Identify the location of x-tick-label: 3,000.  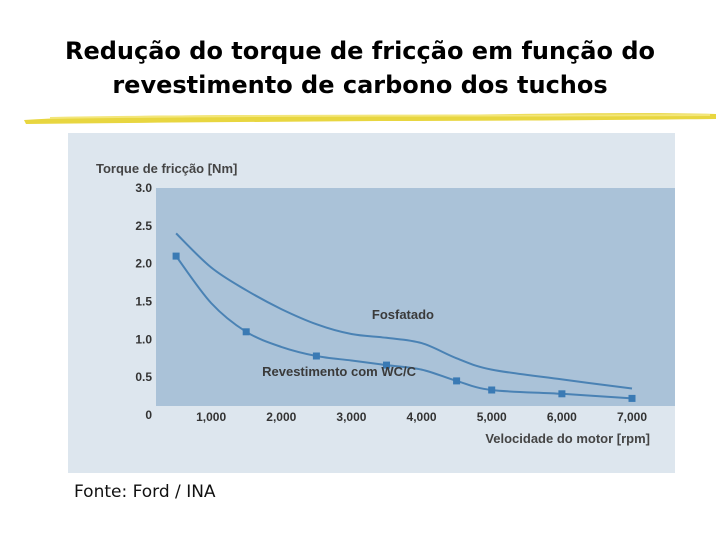
(351, 417).